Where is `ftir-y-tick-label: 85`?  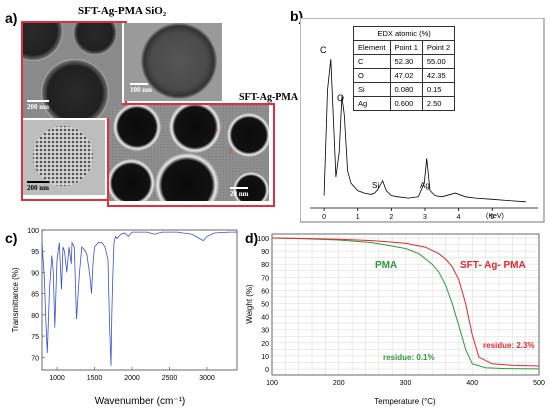 ftir-y-tick-label: 85 is located at coordinates (35, 295).